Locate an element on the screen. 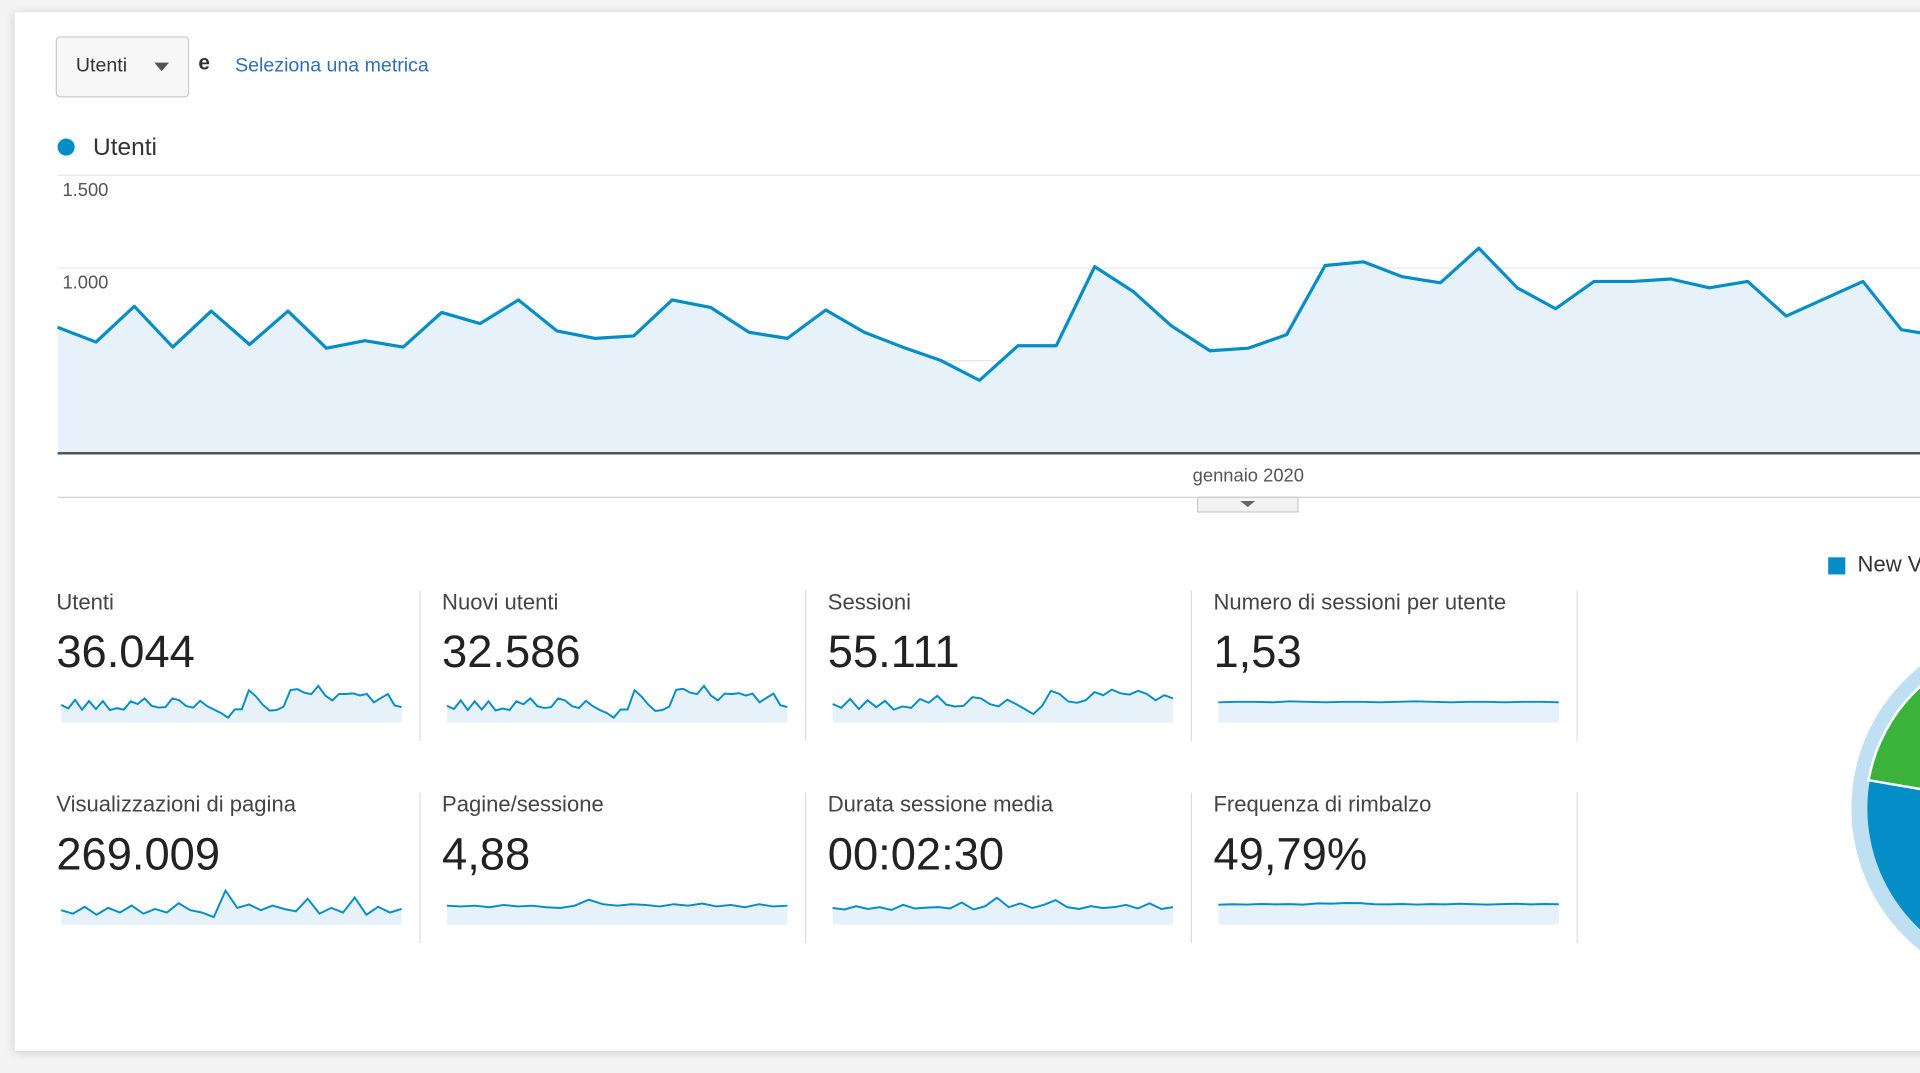 The width and height of the screenshot is (1920, 1073). metric-card: Nuovi utenti 32.586 is located at coordinates (624, 665).